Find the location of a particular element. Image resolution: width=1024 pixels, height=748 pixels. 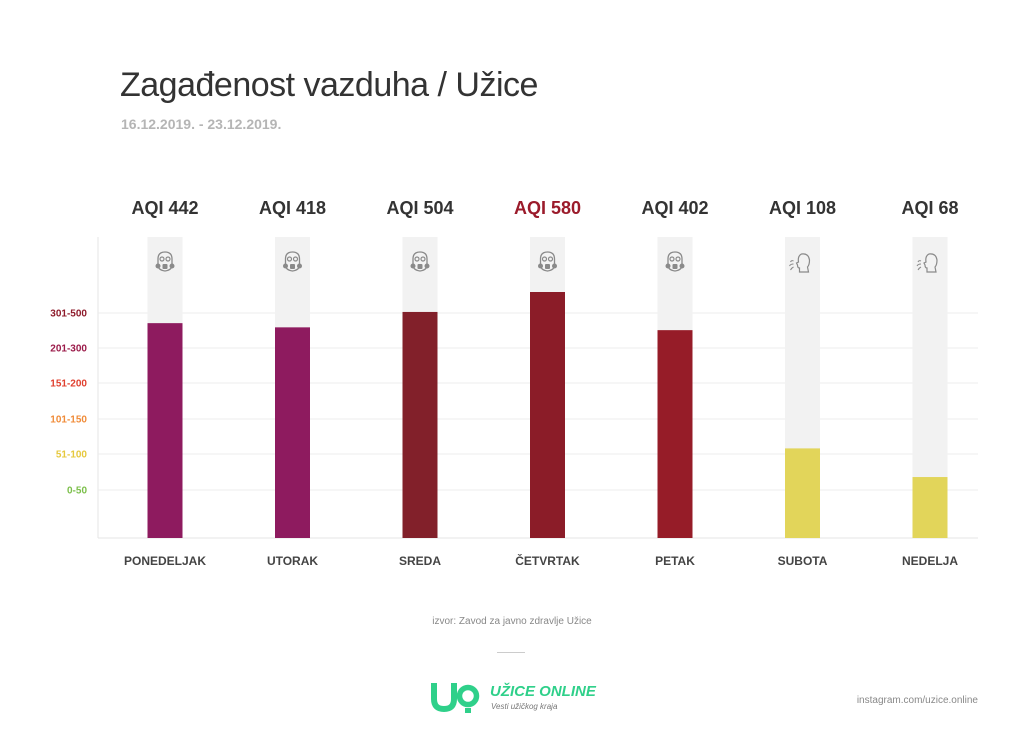

y-tick-label: 201-300 is located at coordinates (68, 349).